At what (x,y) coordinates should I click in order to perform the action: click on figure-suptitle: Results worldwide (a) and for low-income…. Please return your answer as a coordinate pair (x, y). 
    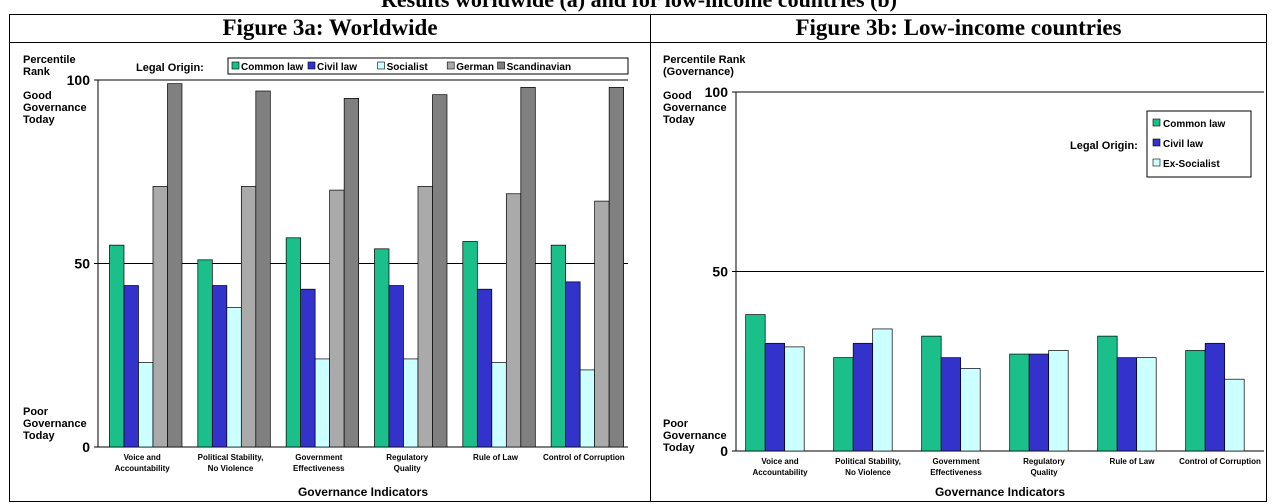
    Looking at the image, I should click on (639, 6).